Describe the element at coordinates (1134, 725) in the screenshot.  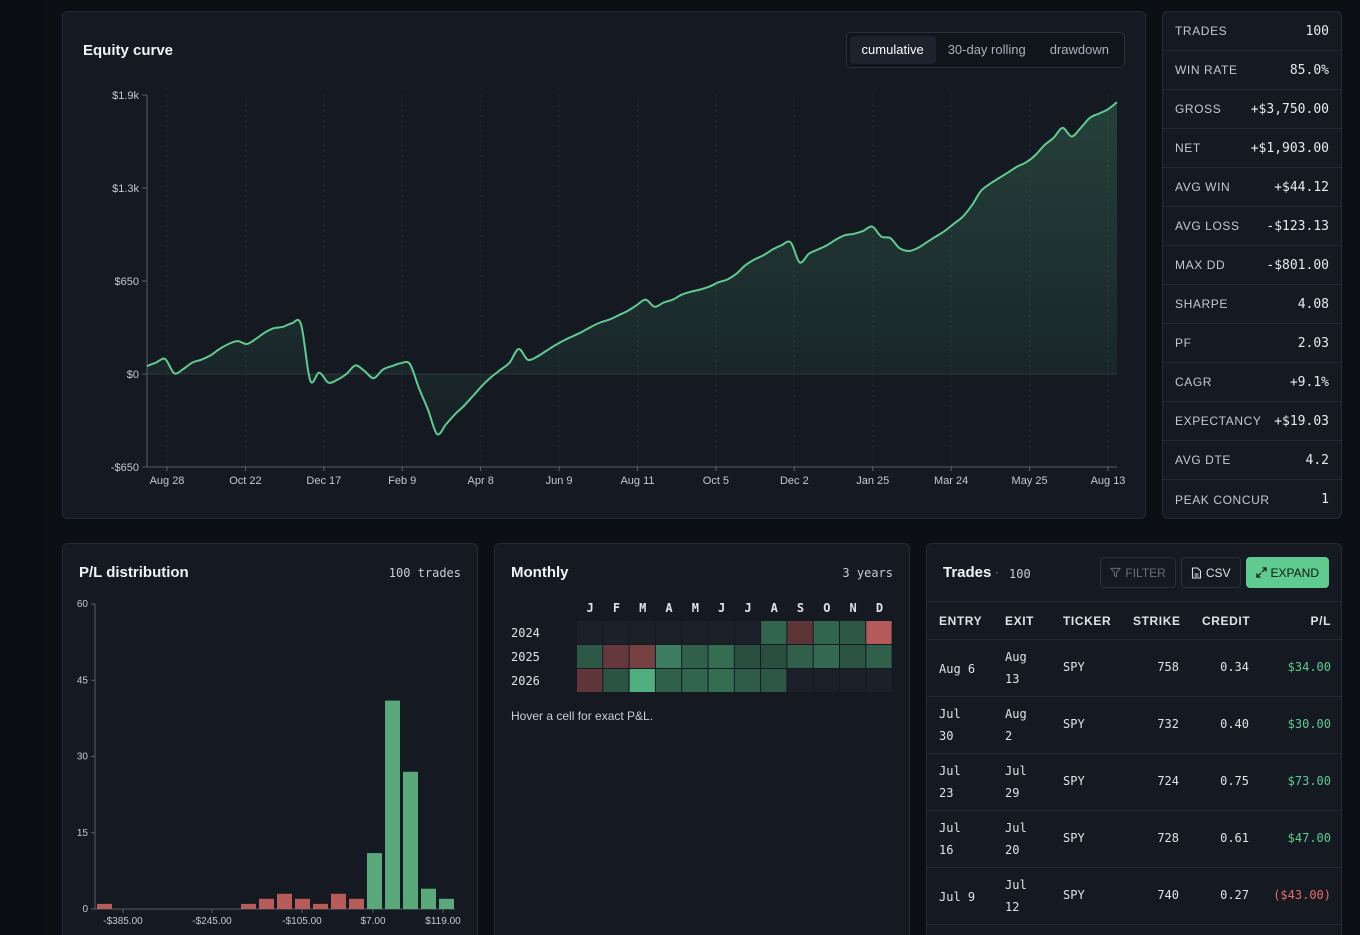
I see `table-row: Jul 30 Aug 2 SPY 732 0.40 $30.00` at that location.